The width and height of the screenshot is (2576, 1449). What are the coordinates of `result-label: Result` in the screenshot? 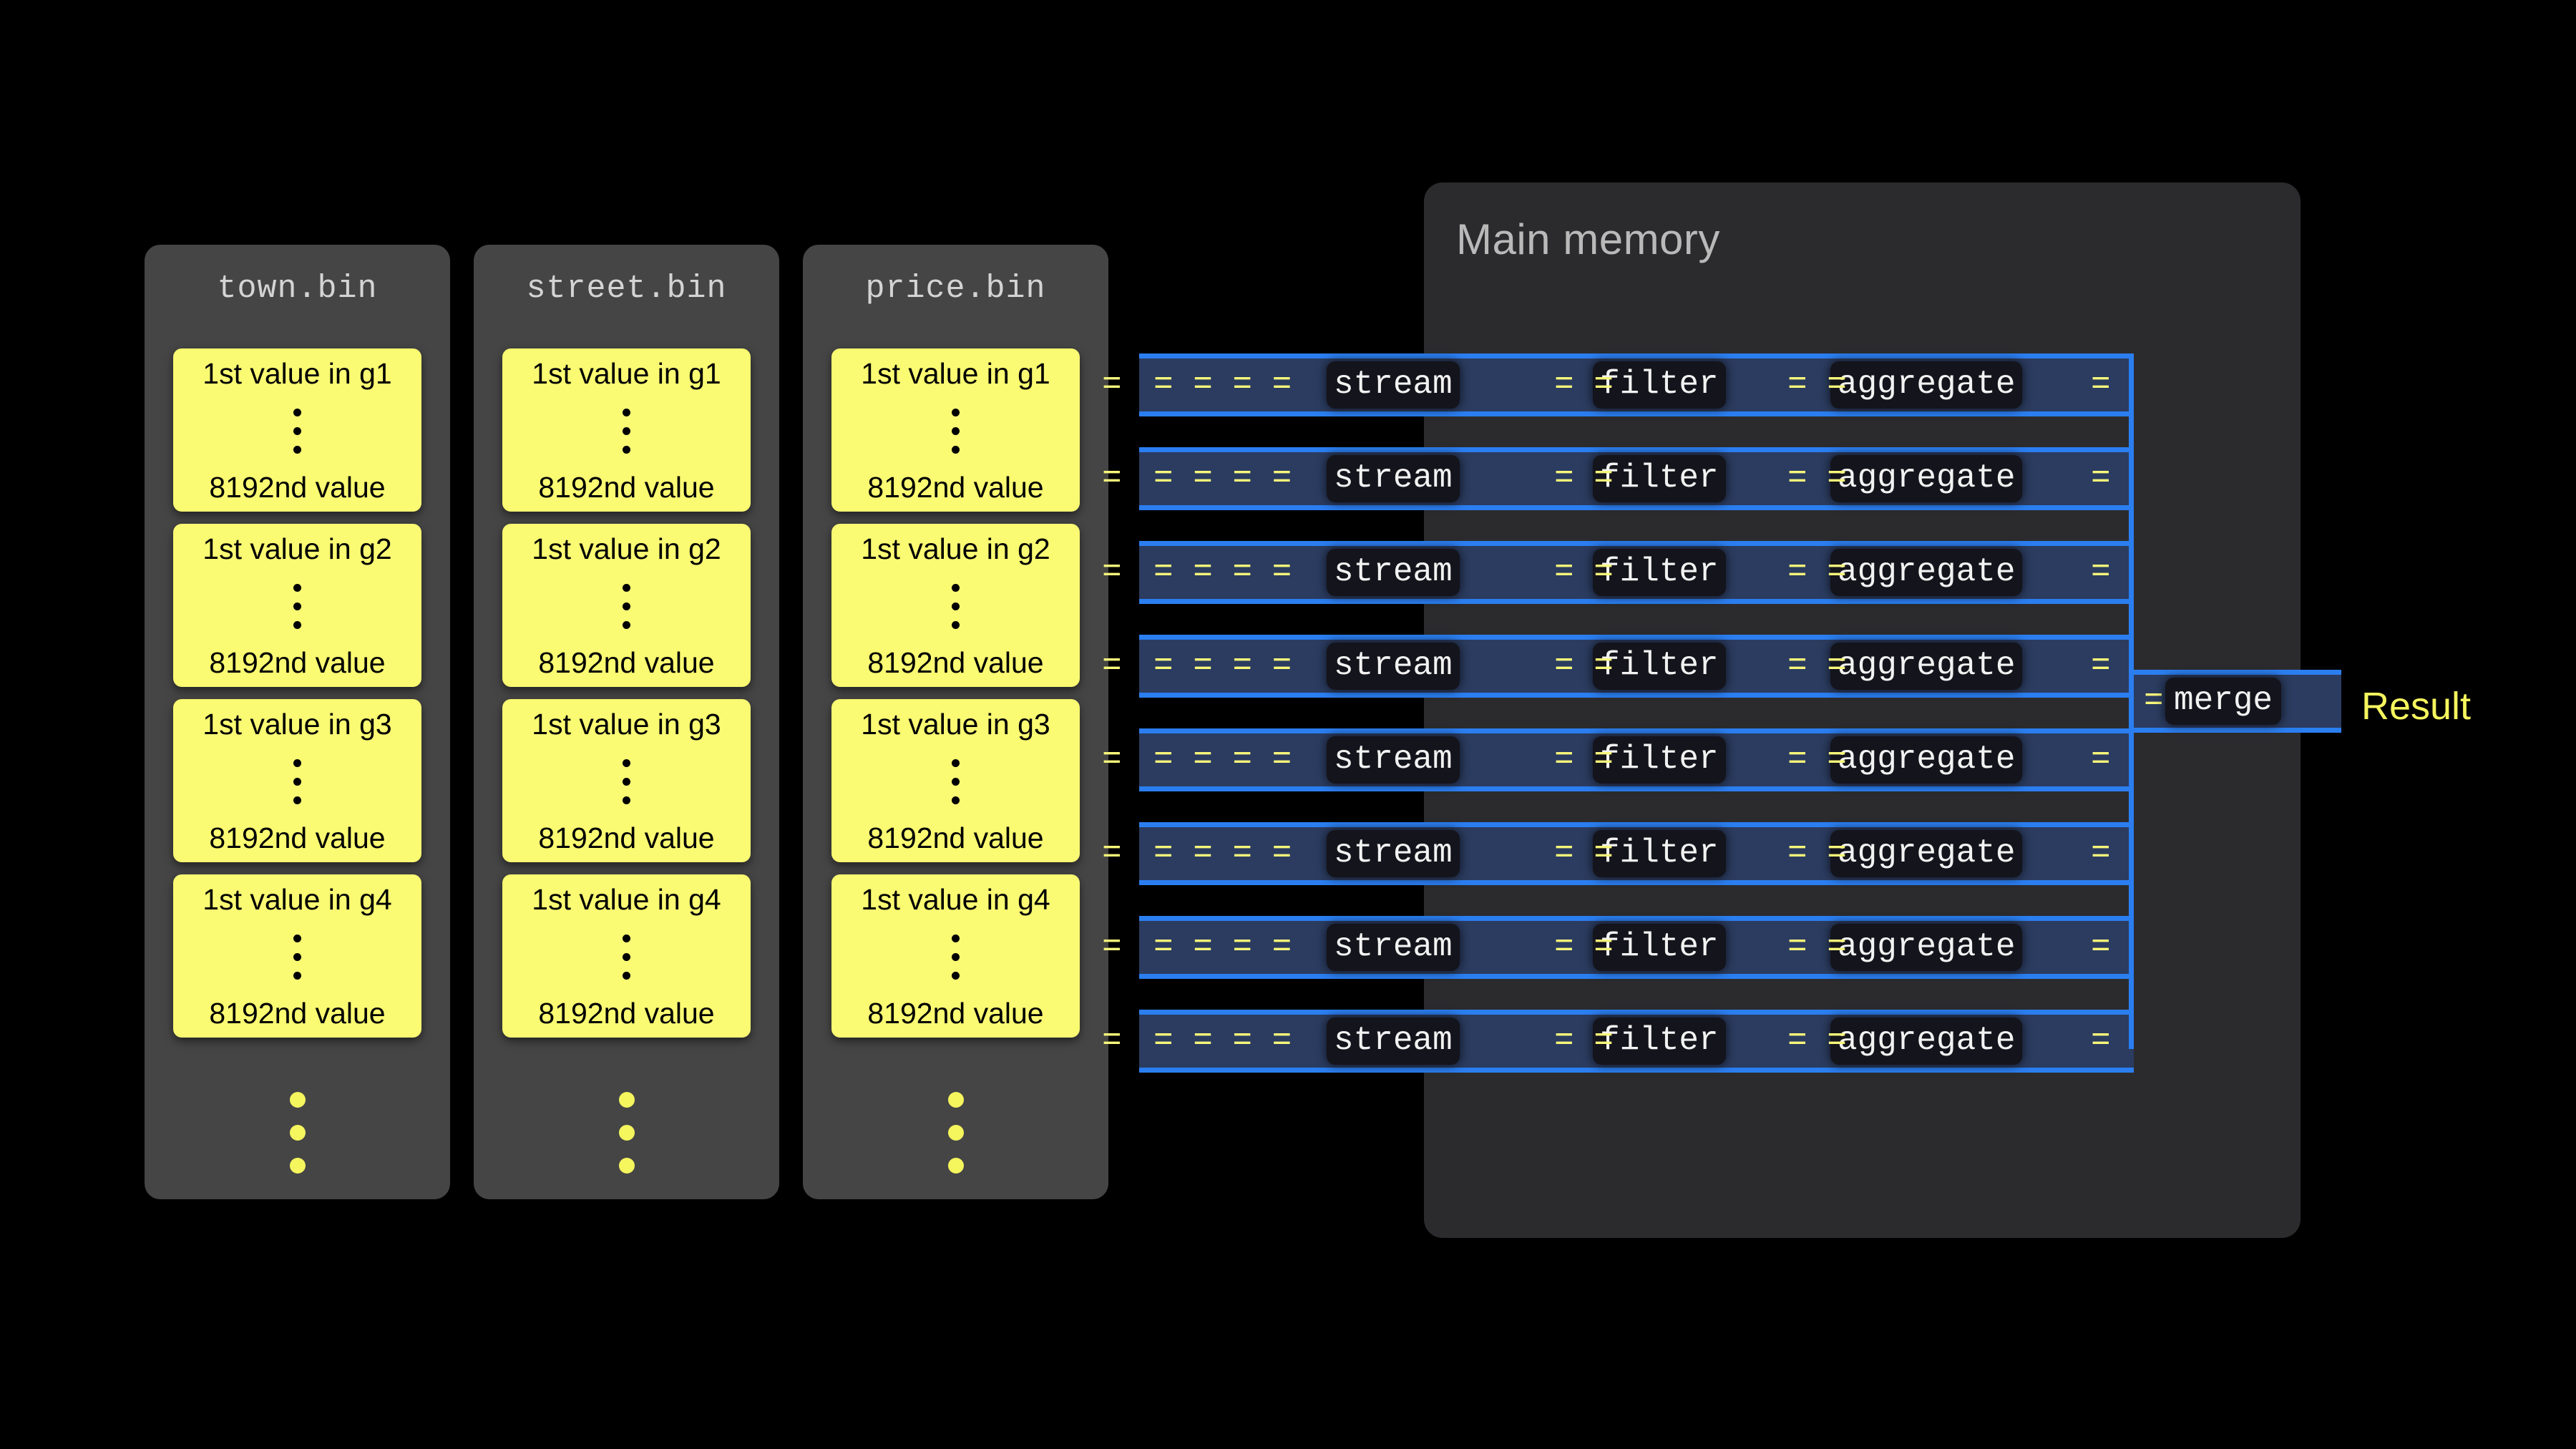 It's located at (2416, 706).